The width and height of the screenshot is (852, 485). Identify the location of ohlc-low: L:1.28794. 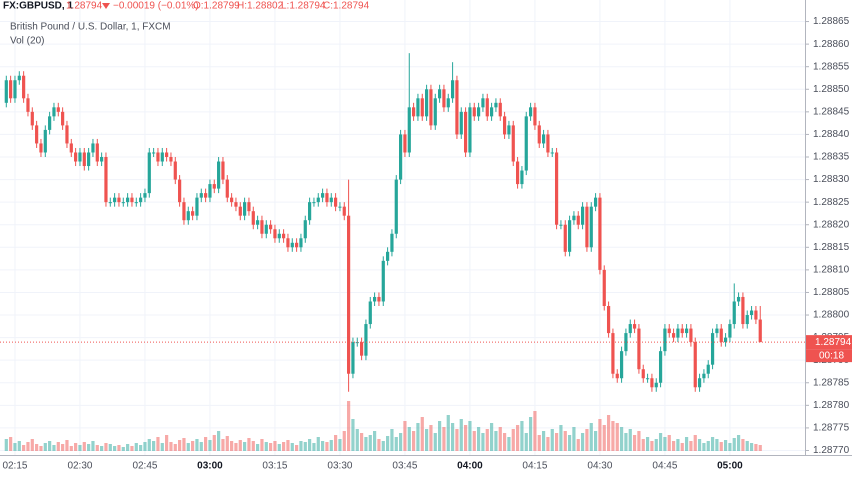
(303, 6).